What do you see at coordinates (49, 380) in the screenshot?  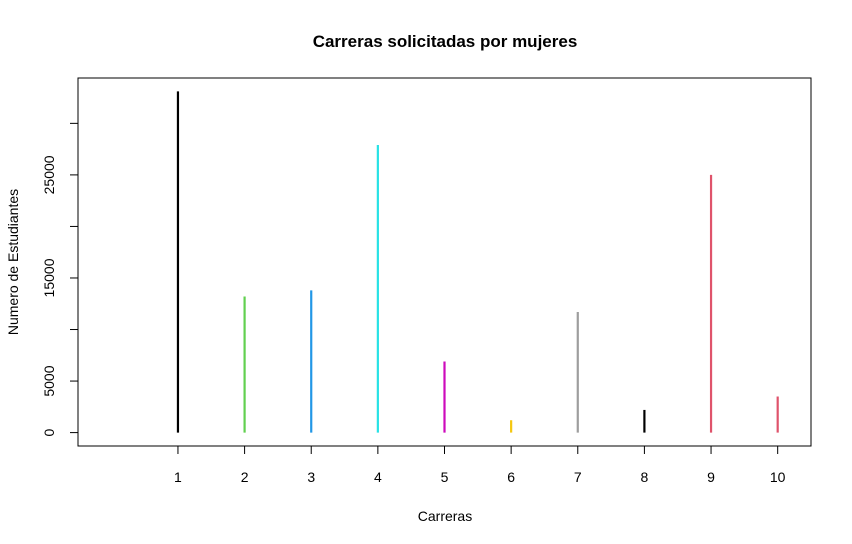 I see `y-tick-label: 5000` at bounding box center [49, 380].